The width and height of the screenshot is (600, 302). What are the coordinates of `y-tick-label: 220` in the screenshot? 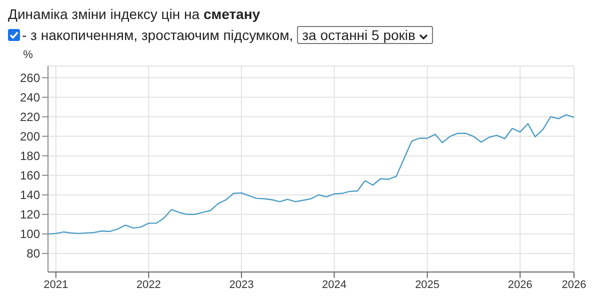 It's located at (30, 117).